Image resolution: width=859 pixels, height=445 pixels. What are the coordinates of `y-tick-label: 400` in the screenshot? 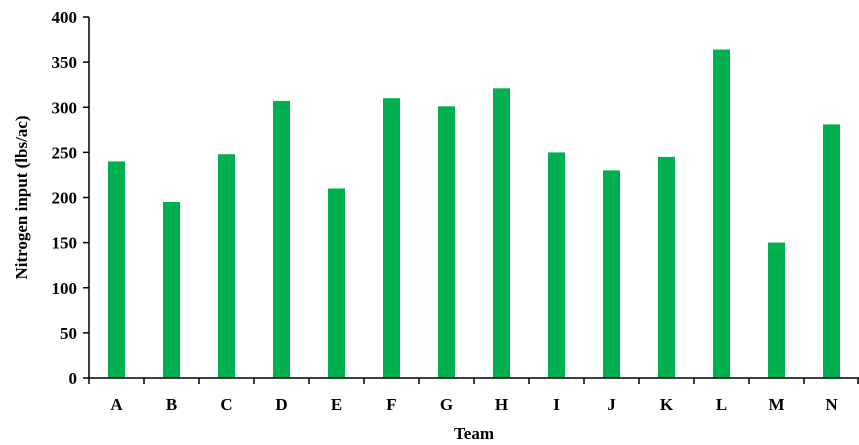 It's located at (65, 17).